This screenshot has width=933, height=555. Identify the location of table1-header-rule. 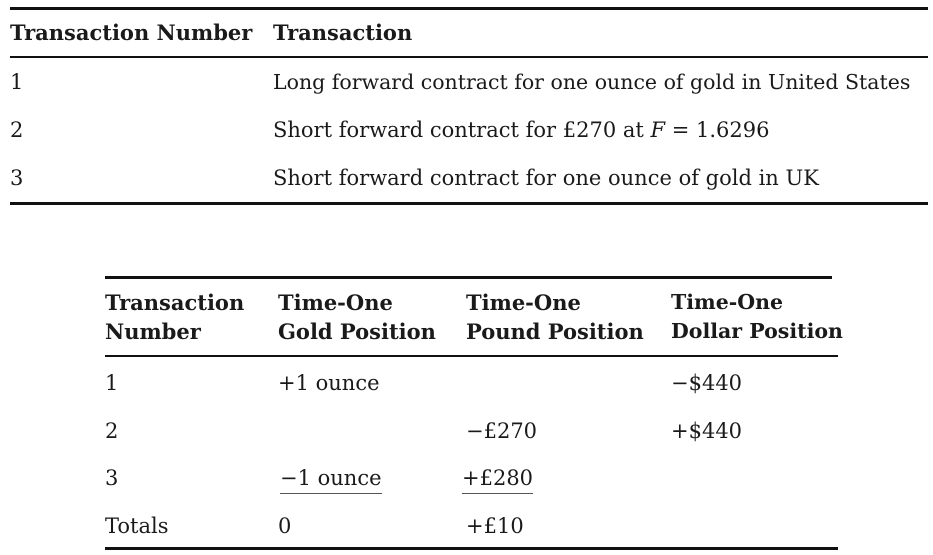
(469, 57).